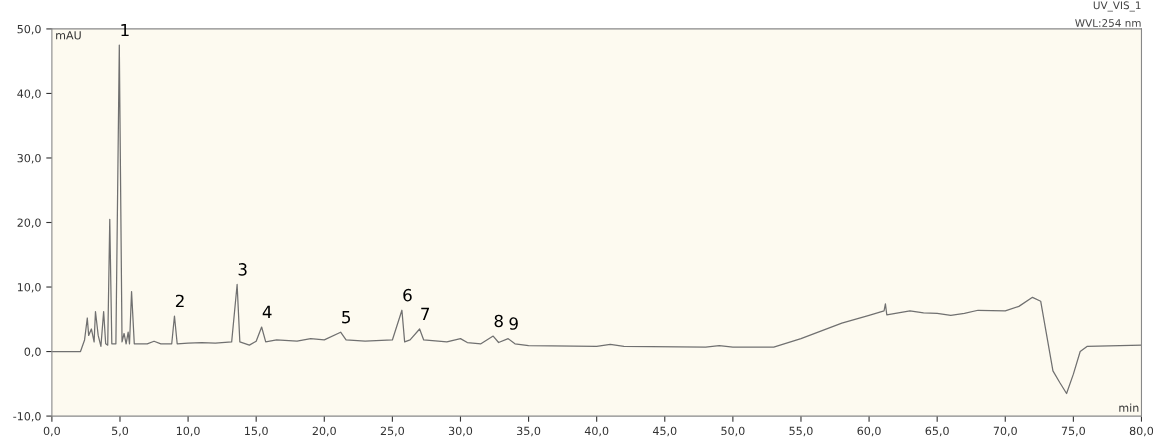 Image resolution: width=1153 pixels, height=445 pixels. Describe the element at coordinates (596, 431) in the screenshot. I see `x-tick-label: 40,0` at that location.